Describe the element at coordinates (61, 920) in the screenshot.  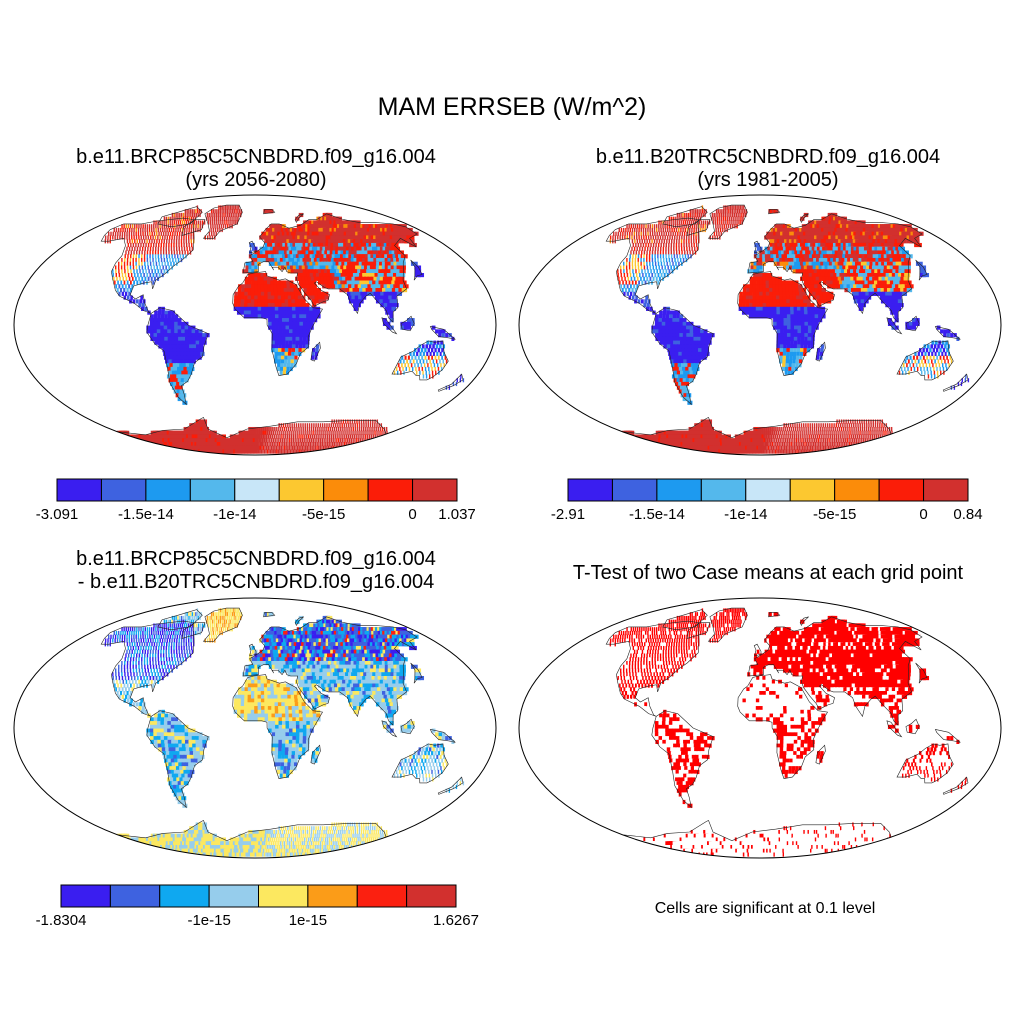
I see `colorbar-tick-label: -1.8304` at that location.